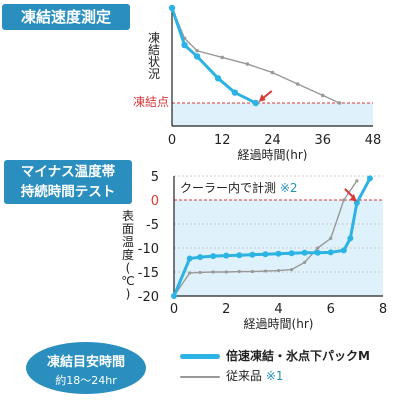  I want to click on legend-note-old: ※1, so click(274, 376).